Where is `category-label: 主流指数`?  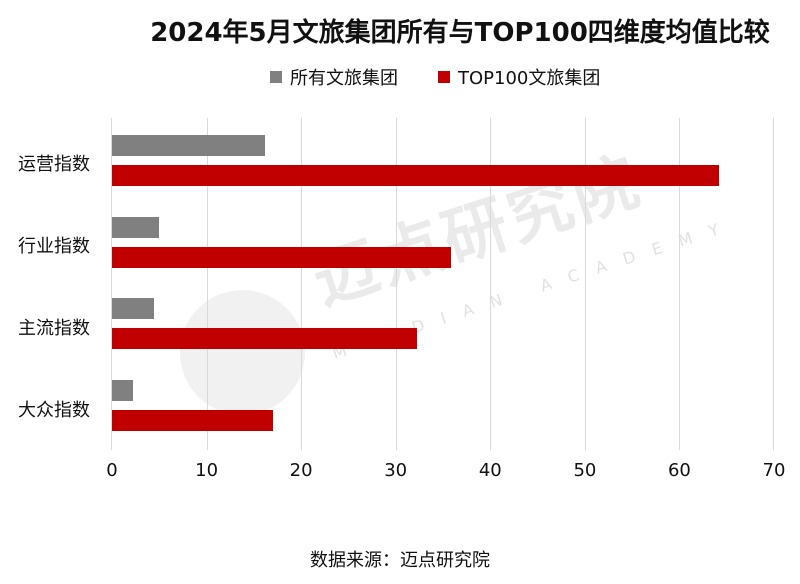
category-label: 主流指数 is located at coordinates (54, 328).